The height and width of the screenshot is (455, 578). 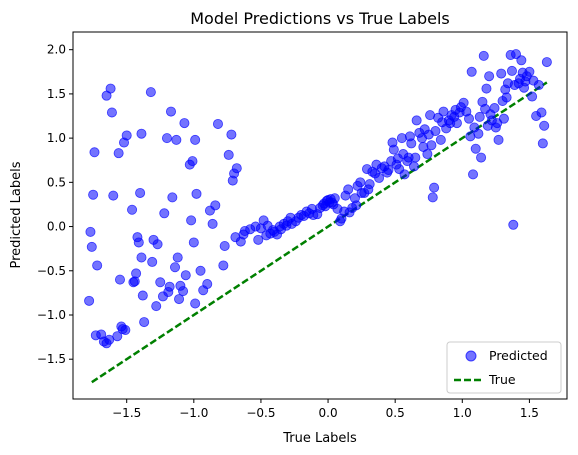 I want to click on y-tick-label: −0.5, so click(x=51, y=271).